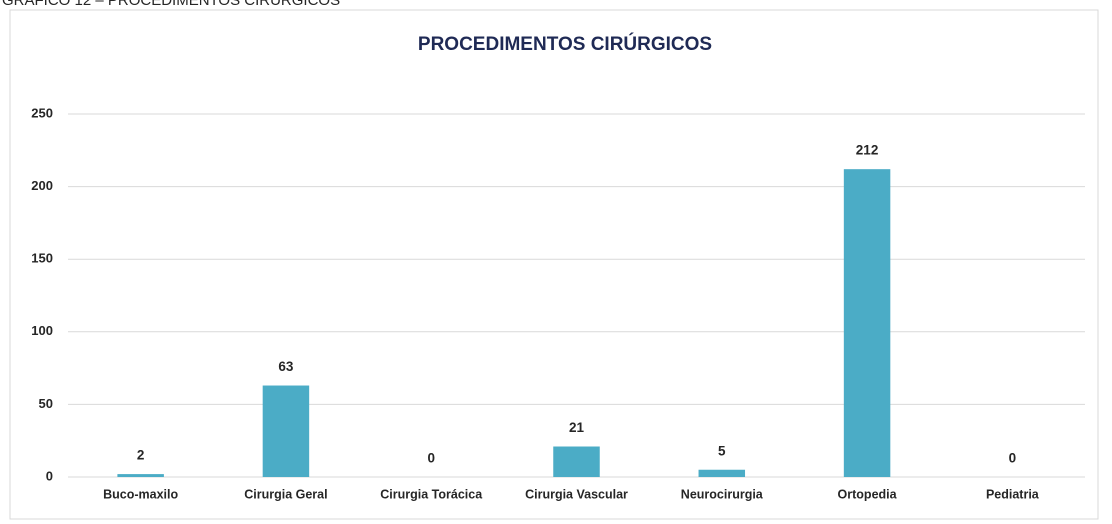 The height and width of the screenshot is (524, 1112). Describe the element at coordinates (576, 494) in the screenshot. I see `x-tick-label: Cirurgia Vascular` at that location.